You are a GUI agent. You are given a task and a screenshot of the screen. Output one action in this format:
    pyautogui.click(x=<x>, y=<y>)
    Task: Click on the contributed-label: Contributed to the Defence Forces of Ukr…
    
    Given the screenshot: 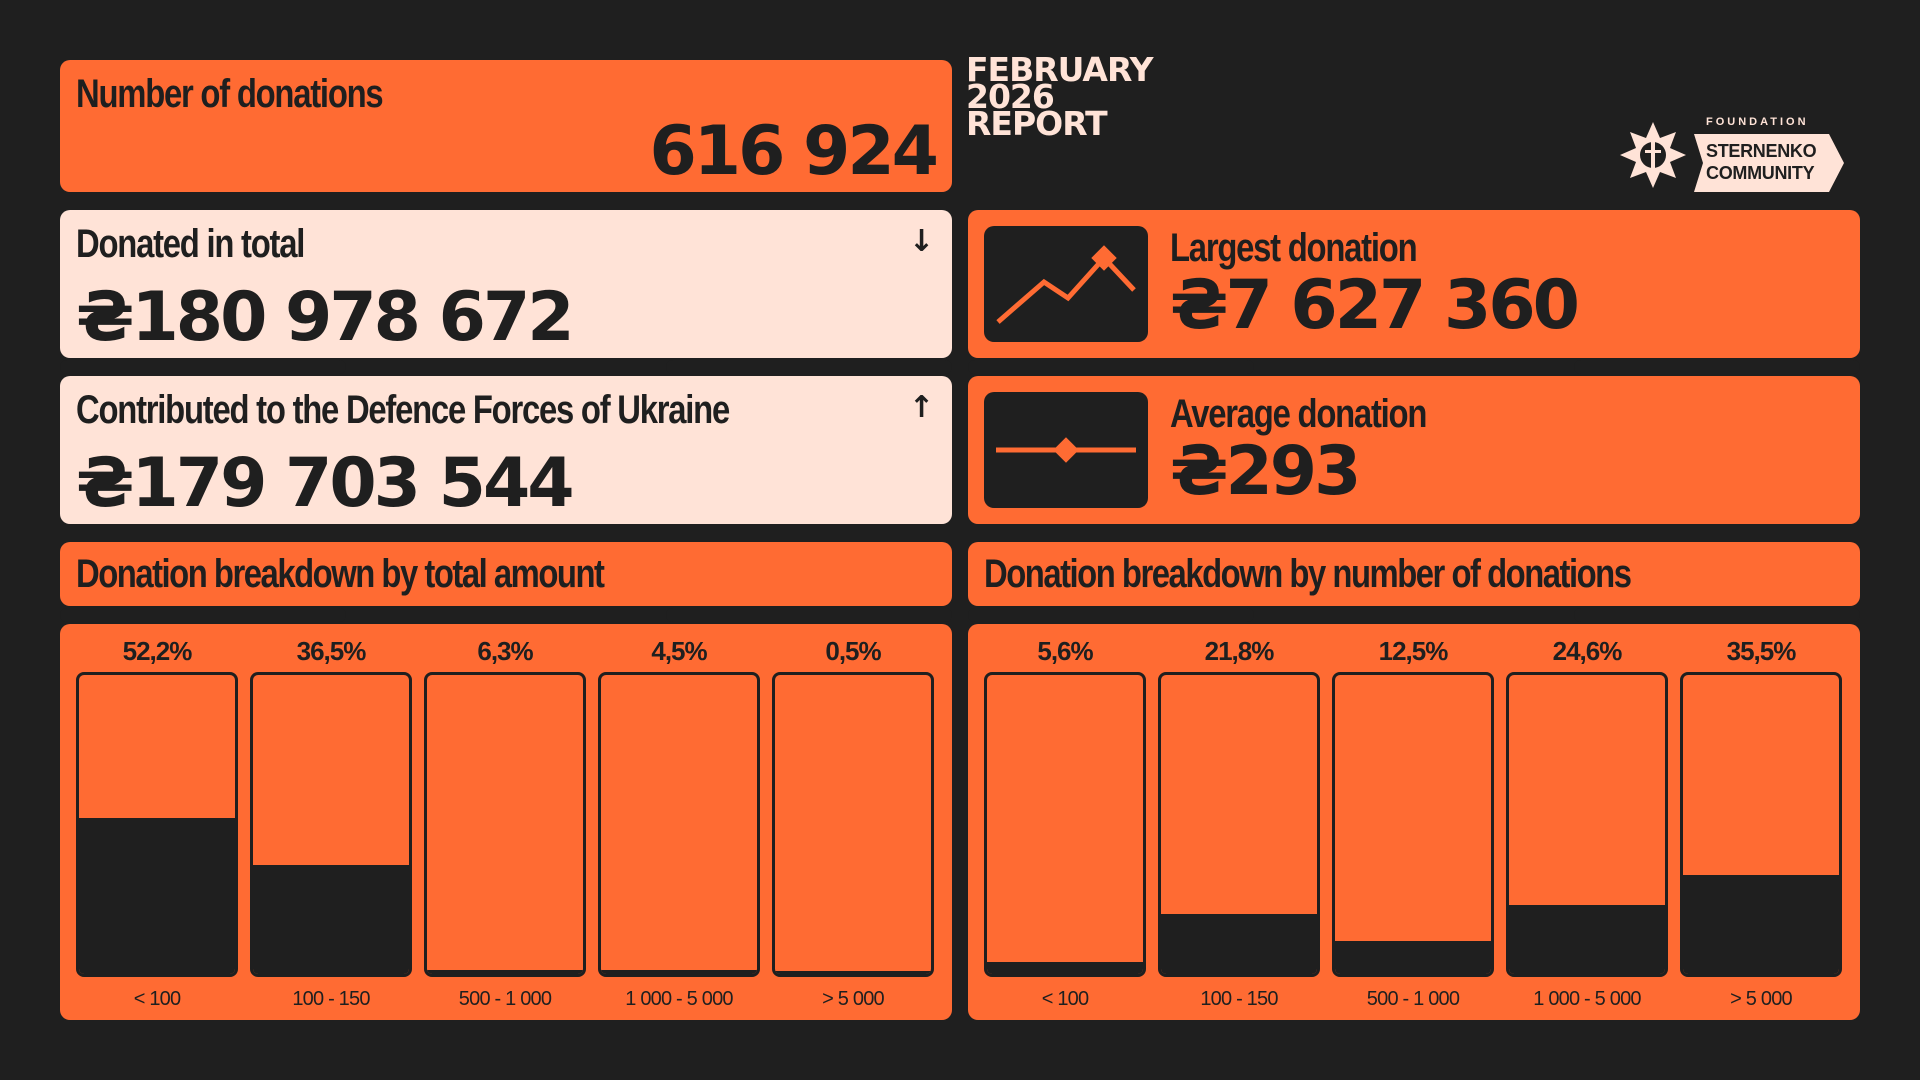 What is the action you would take?
    pyautogui.click(x=403, y=410)
    